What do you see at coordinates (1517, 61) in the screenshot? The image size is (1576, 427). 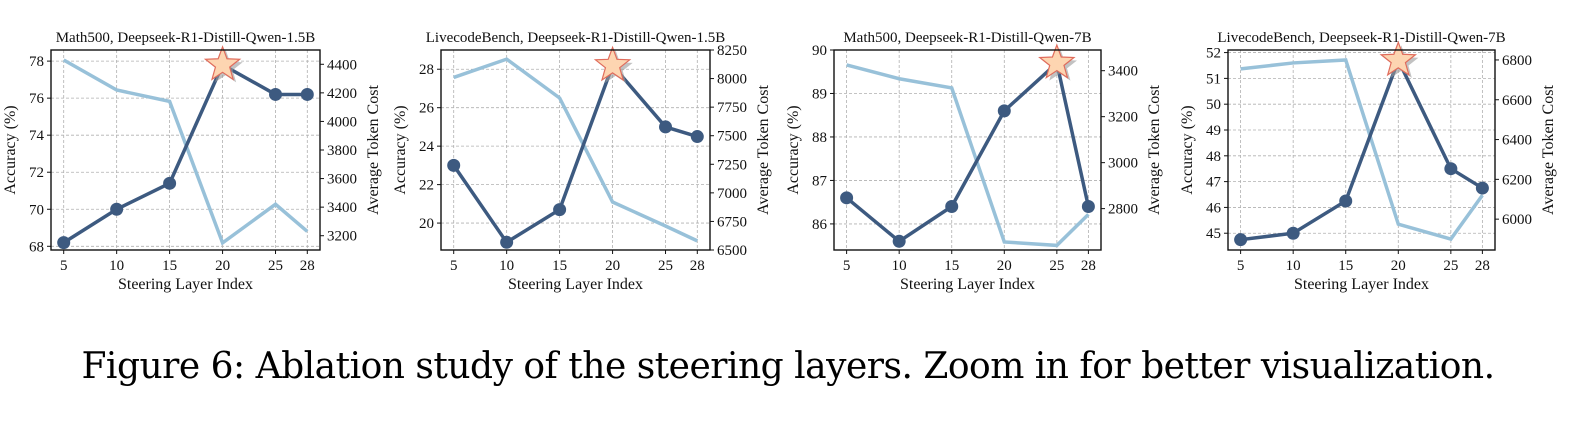 I see `y2-tick-label: 6800` at bounding box center [1517, 61].